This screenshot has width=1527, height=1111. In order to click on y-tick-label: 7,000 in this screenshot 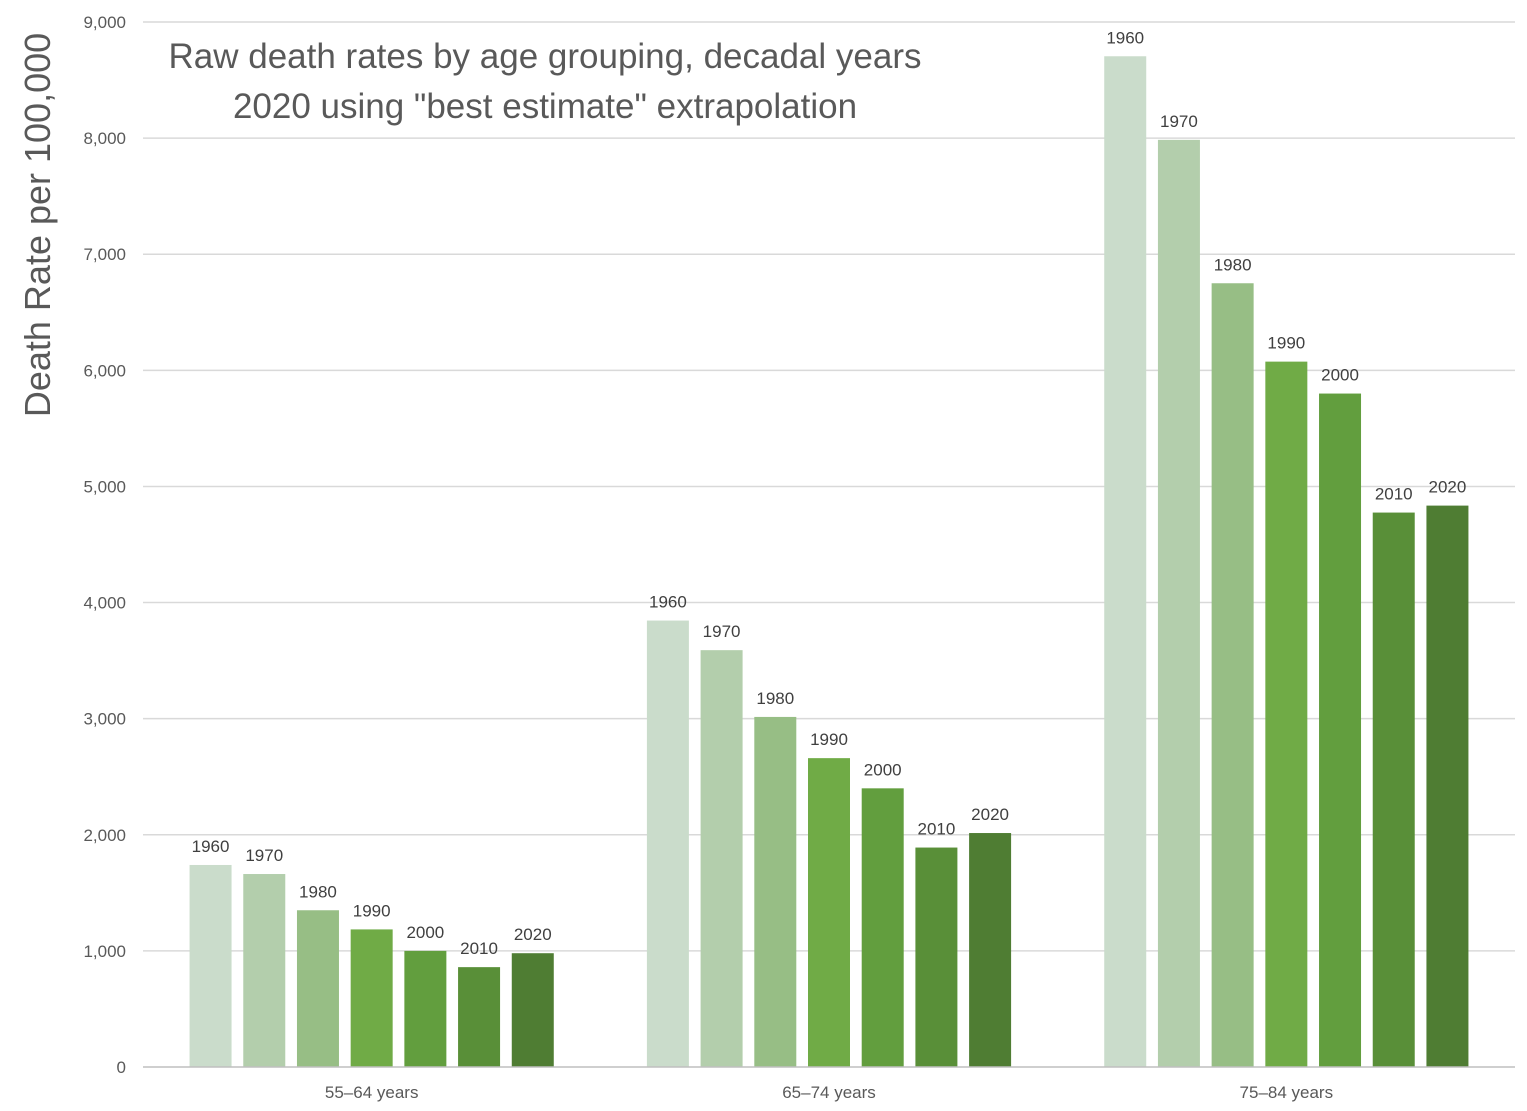, I will do `click(104, 254)`.